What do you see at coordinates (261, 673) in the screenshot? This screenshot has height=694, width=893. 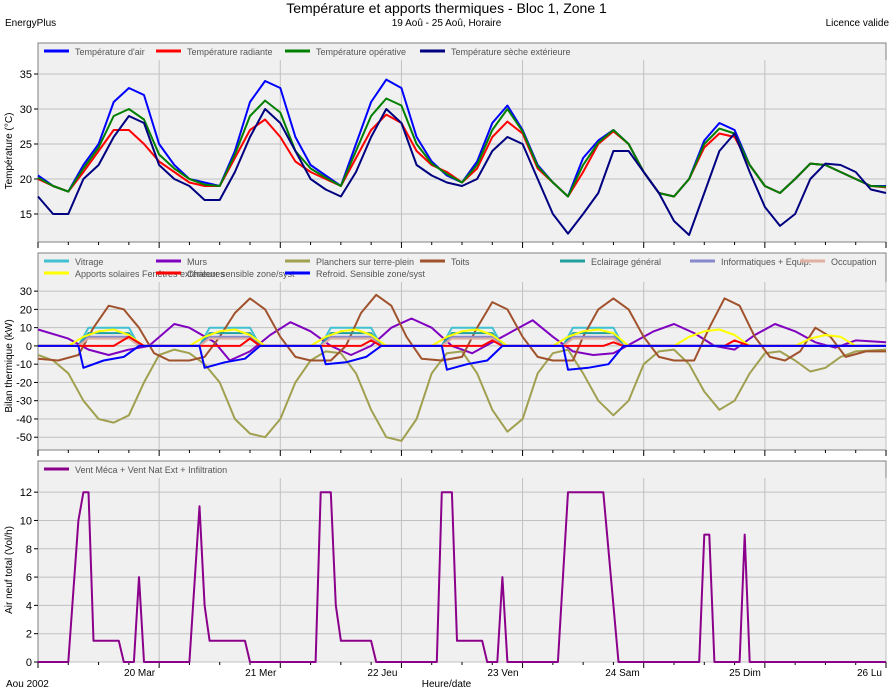 I see `x-tick-label-2: 21 Mer` at bounding box center [261, 673].